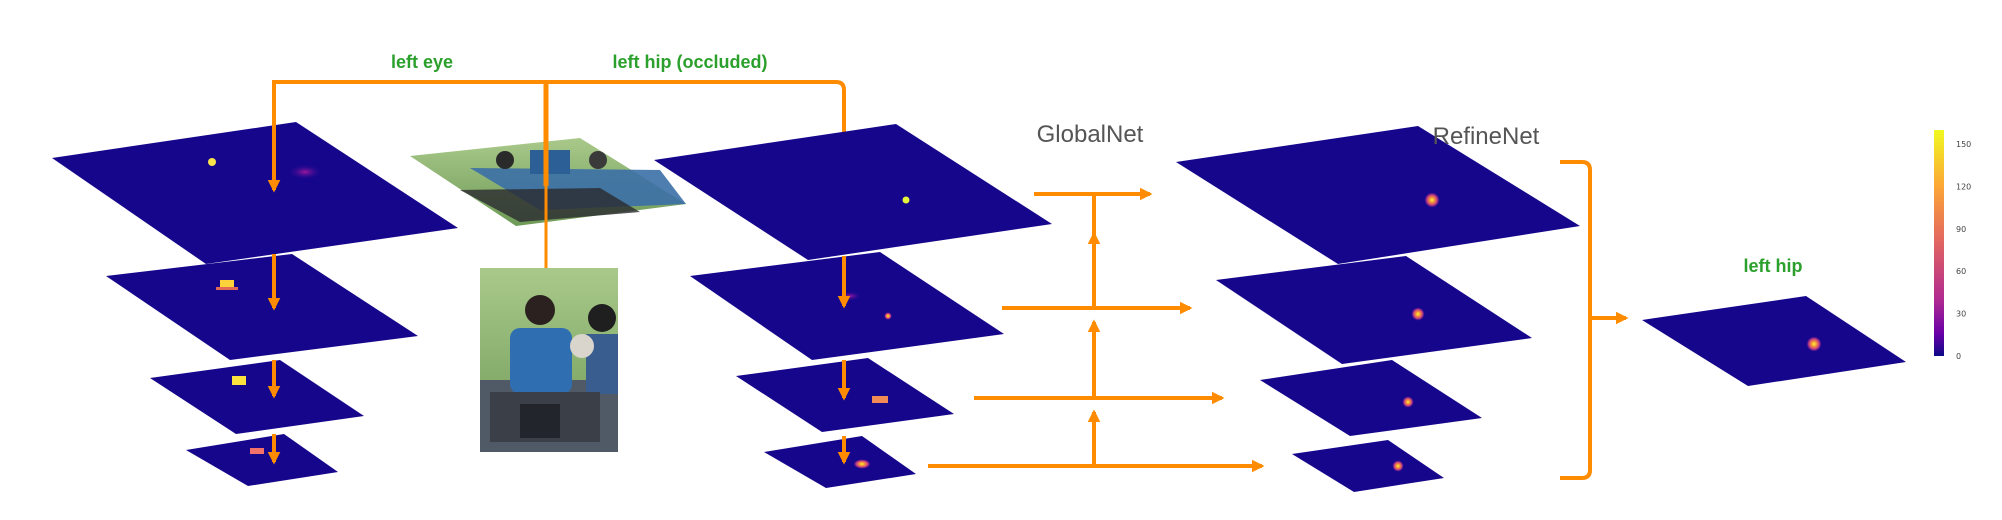 This screenshot has height=520, width=2002. What do you see at coordinates (690, 62) in the screenshot?
I see `label-left-hip-occluded: left hip (occluded)` at bounding box center [690, 62].